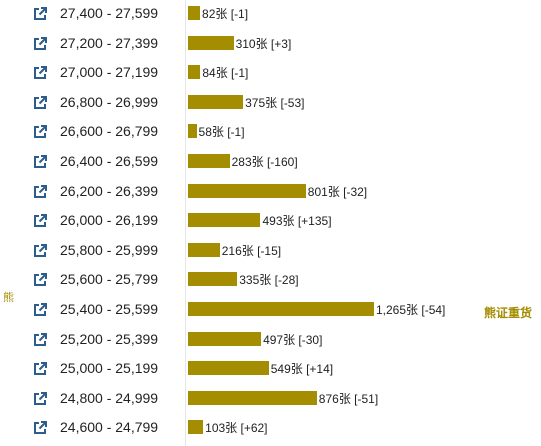  I want to click on chart-row: 26,200 - 26,399 801张 [-32], so click(270, 193).